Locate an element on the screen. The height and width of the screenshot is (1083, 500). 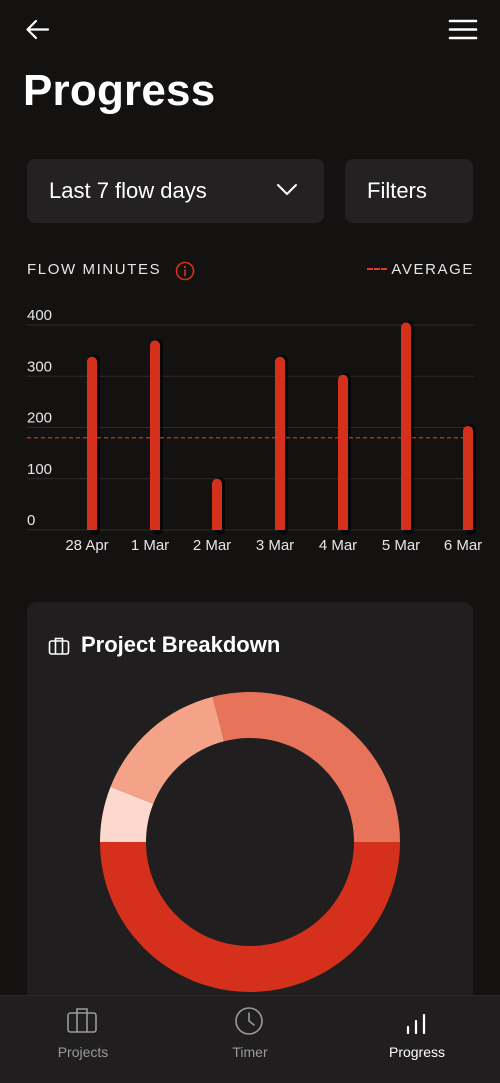
y-tick-label: 0 is located at coordinates (31, 520).